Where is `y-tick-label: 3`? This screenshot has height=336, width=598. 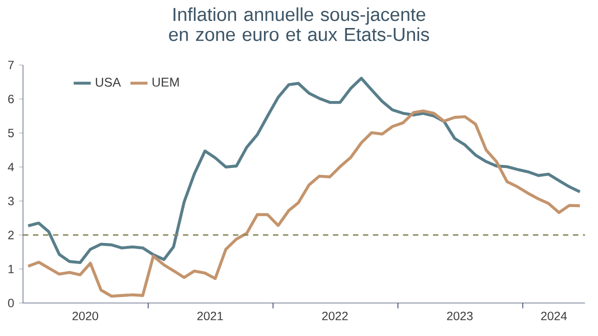
y-tick-label: 3 is located at coordinates (11, 201).